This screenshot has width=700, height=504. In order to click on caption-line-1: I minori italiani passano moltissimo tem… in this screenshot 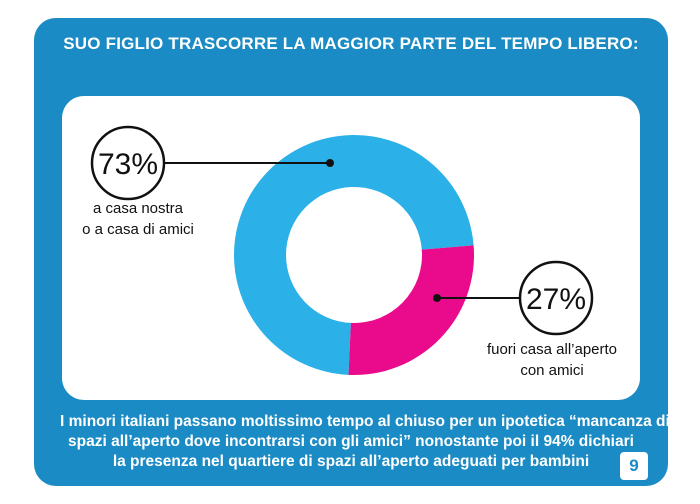, I will do `click(365, 421)`.